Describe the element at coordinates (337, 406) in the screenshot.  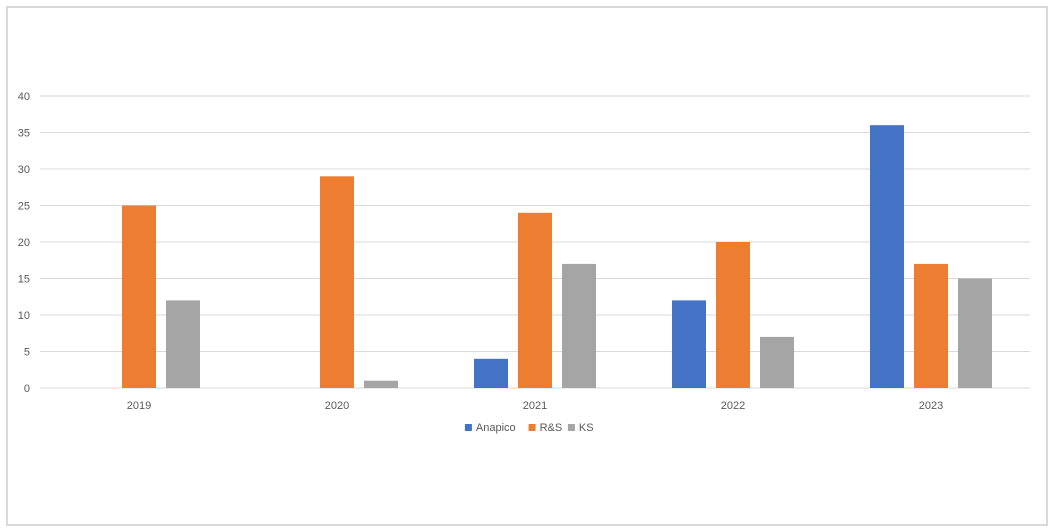
I see `x-tick-label: 2020` at that location.